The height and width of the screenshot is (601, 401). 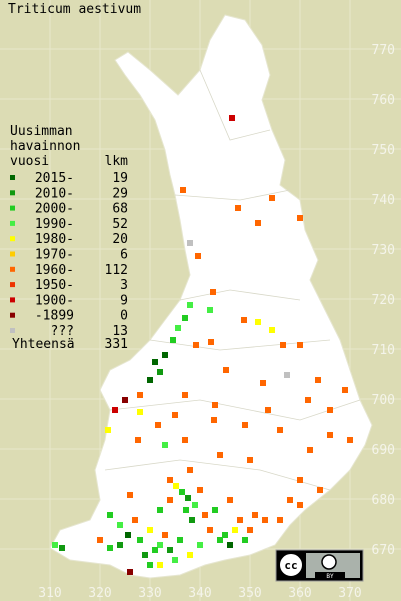 I want to click on x-tick-label: 310, so click(x=49, y=593).